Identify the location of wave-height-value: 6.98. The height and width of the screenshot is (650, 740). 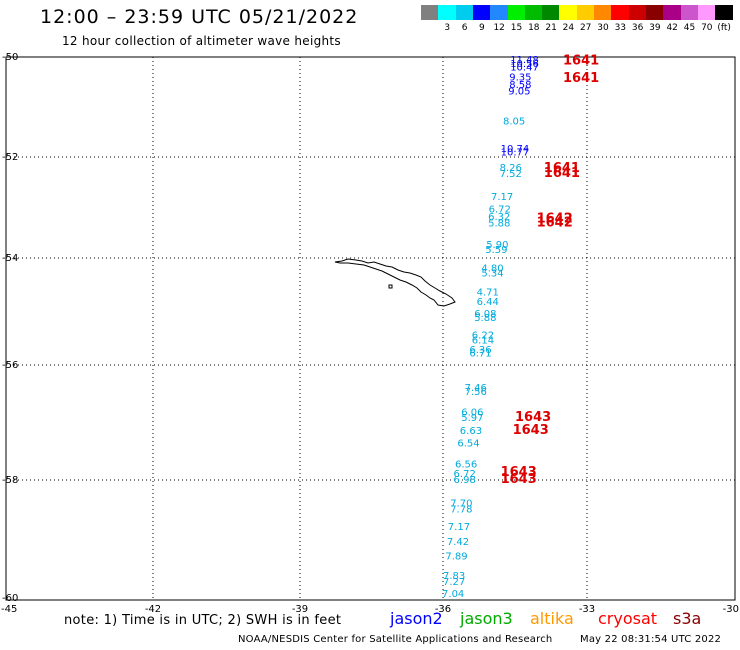
(465, 480).